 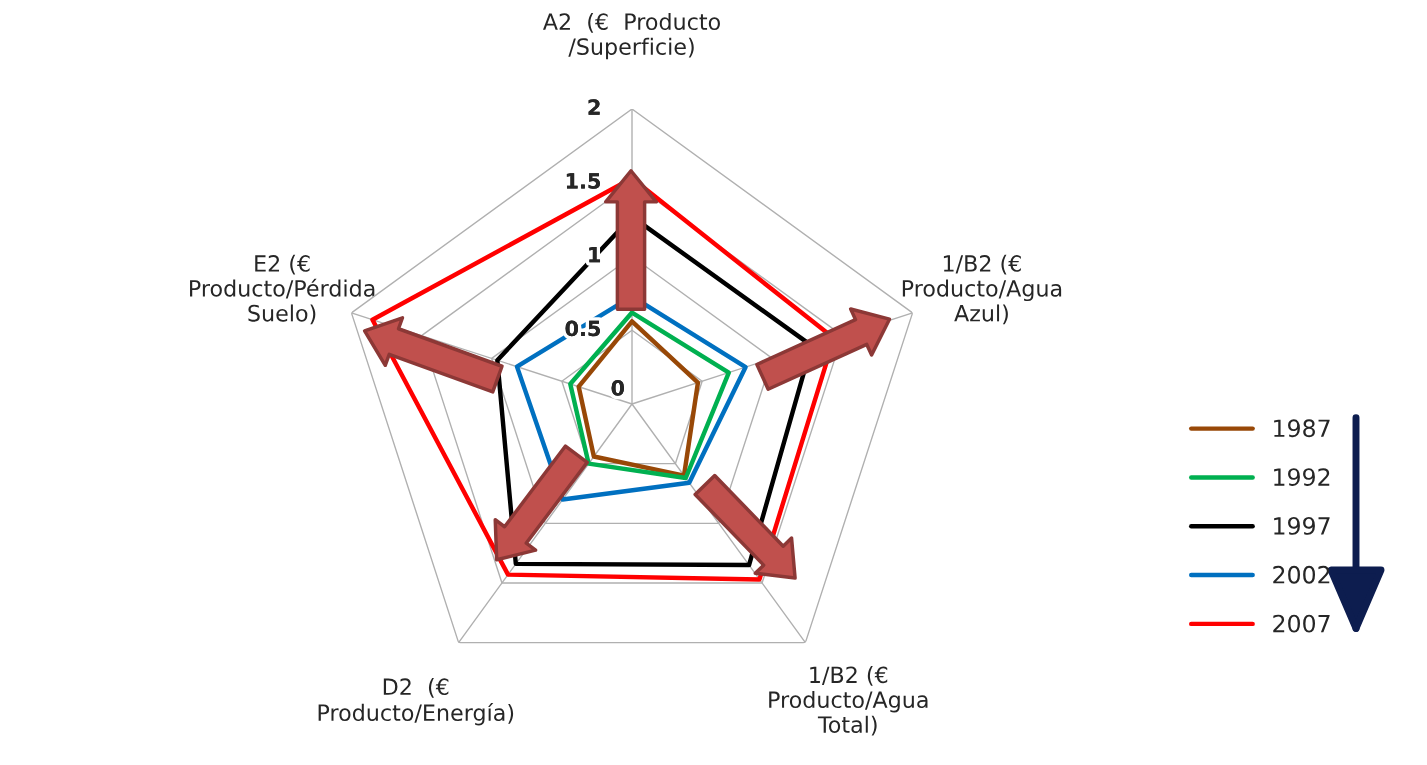 I want to click on spoke-label: 1/B2 (€ Producto/Agua Azul), so click(x=982, y=289).